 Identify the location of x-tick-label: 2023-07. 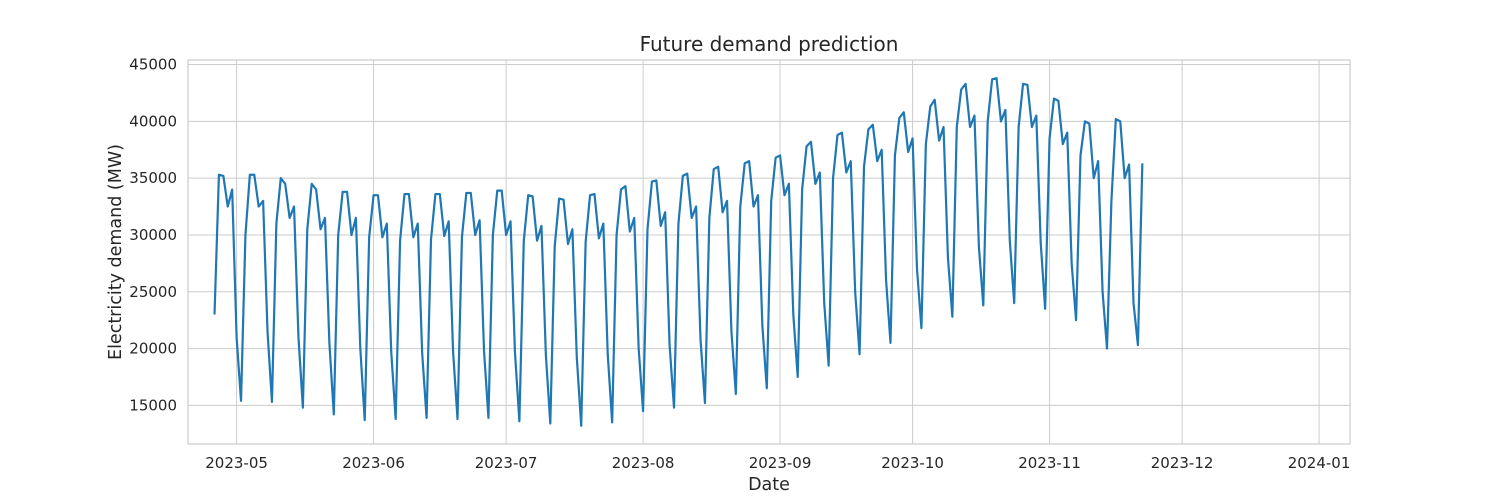
(506, 463).